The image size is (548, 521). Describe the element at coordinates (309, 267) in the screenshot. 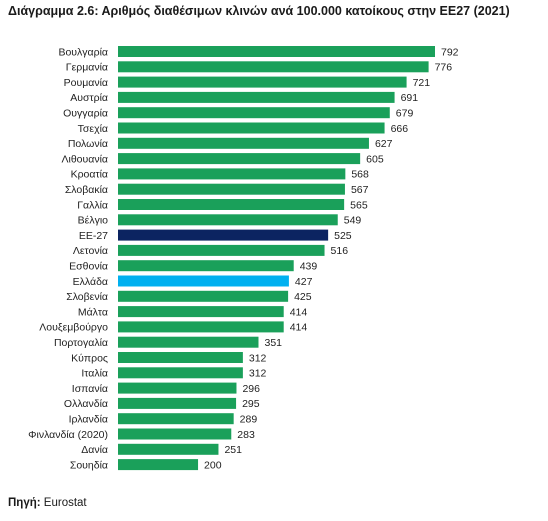

I see `value-label: 439` at that location.